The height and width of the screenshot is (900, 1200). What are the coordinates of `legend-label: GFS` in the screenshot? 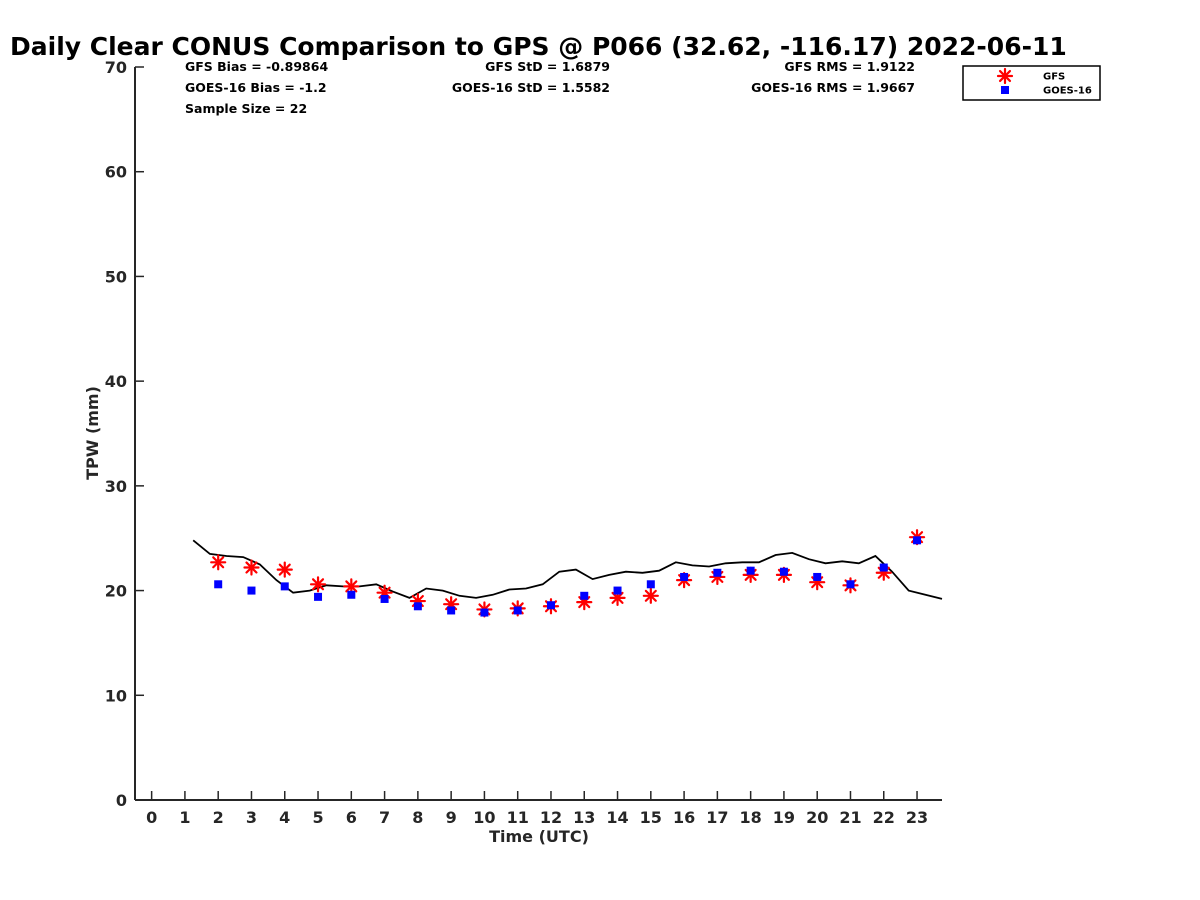 It's located at (1054, 77).